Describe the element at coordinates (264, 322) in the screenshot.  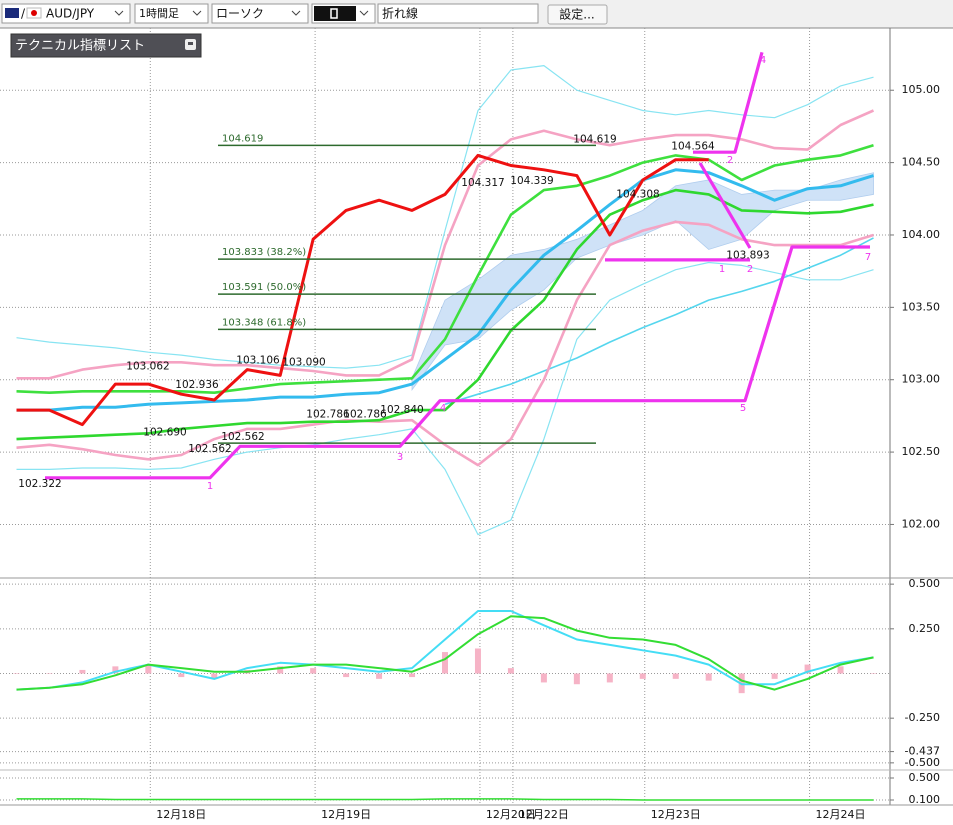
I see `fib-label: 103.348 (61.8%)` at that location.